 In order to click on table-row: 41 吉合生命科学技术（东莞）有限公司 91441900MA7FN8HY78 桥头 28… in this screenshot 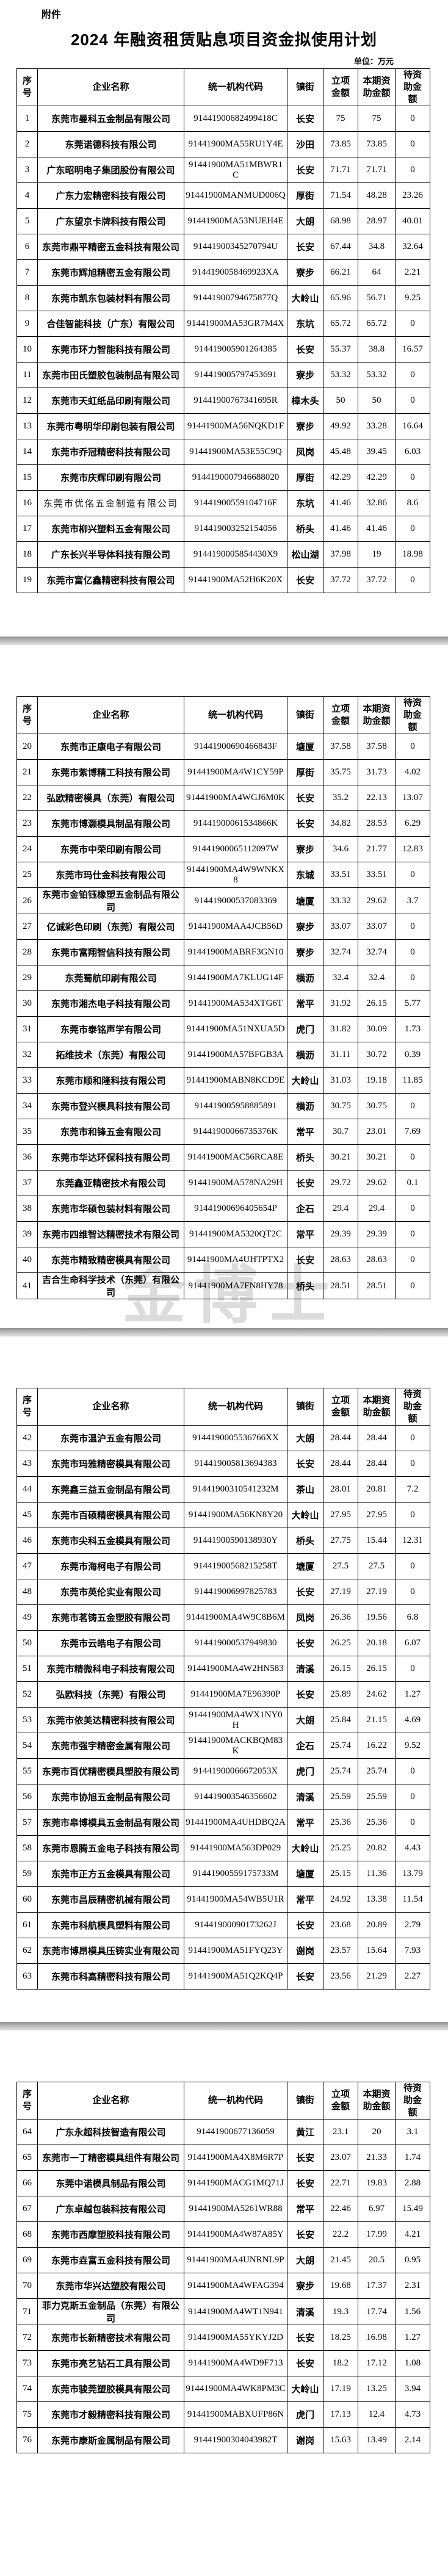, I will do `click(223, 1285)`.